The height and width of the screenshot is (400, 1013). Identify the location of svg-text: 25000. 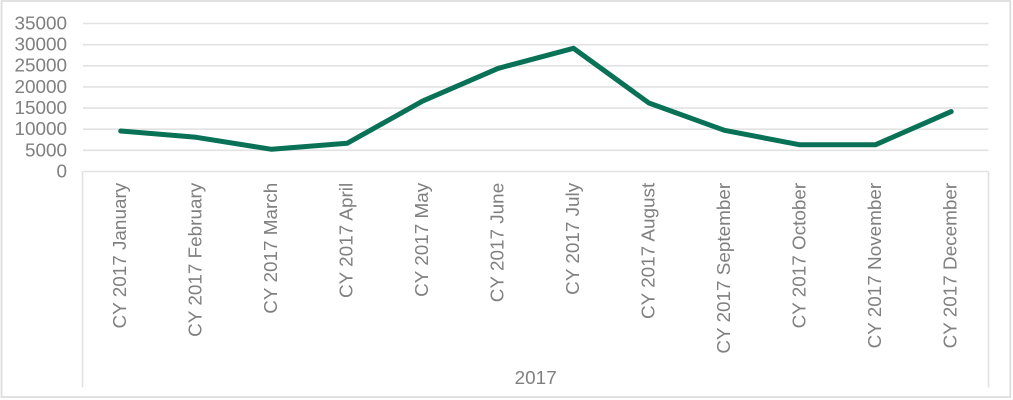
(40, 66).